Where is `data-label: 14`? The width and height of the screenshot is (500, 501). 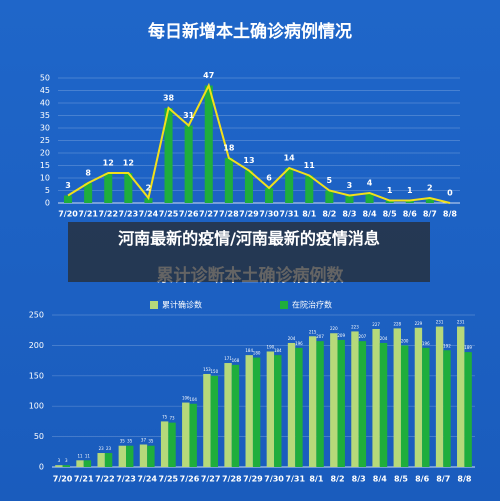
data-label: 14 is located at coordinates (290, 158).